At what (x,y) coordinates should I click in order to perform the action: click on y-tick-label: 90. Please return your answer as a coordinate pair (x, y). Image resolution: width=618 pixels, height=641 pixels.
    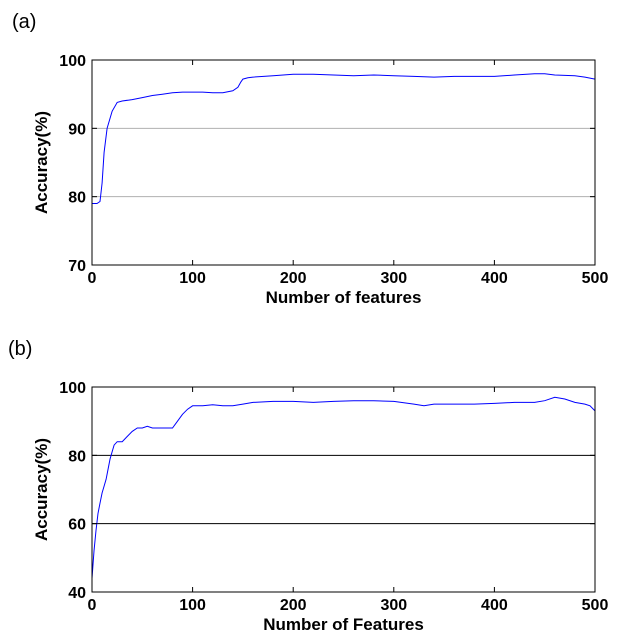
    Looking at the image, I should click on (77, 129).